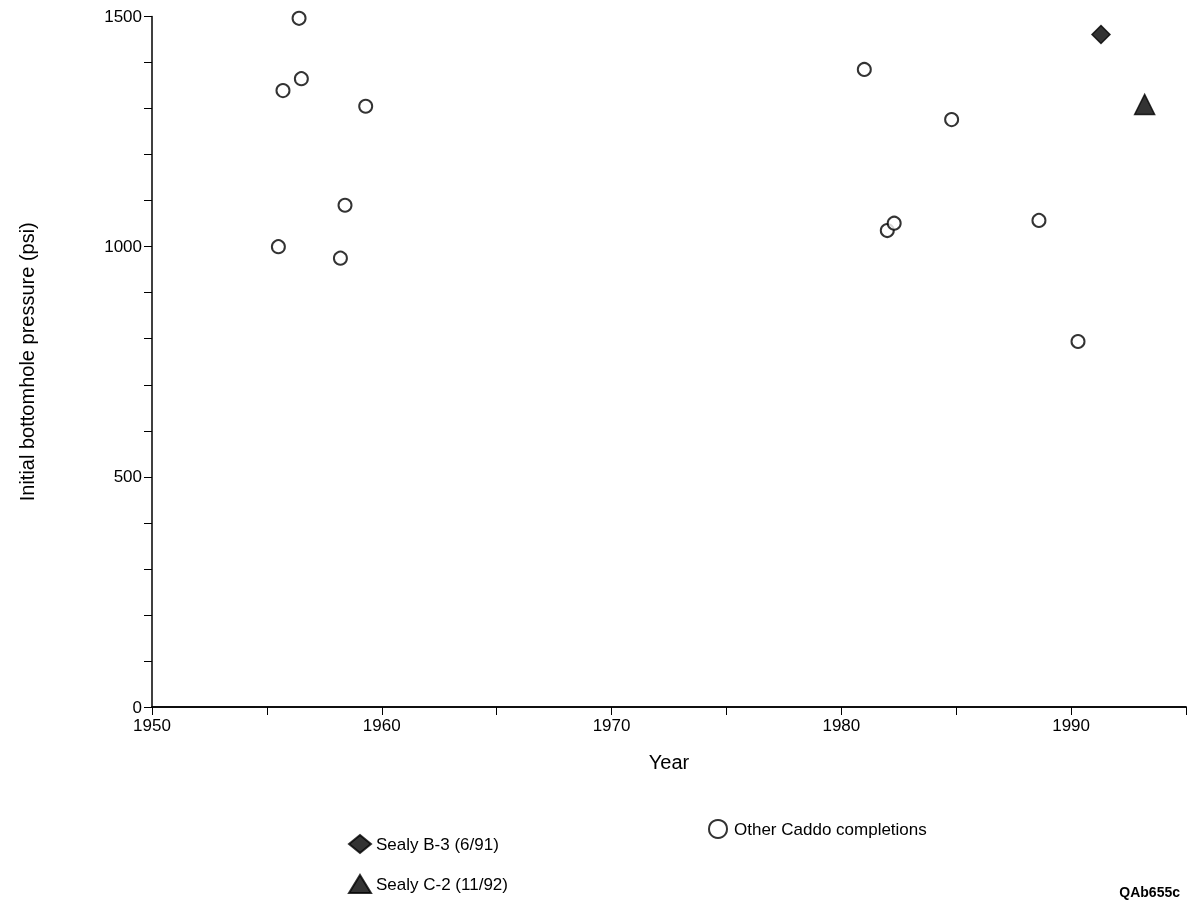  I want to click on y-tick-label: 500, so click(127, 477).